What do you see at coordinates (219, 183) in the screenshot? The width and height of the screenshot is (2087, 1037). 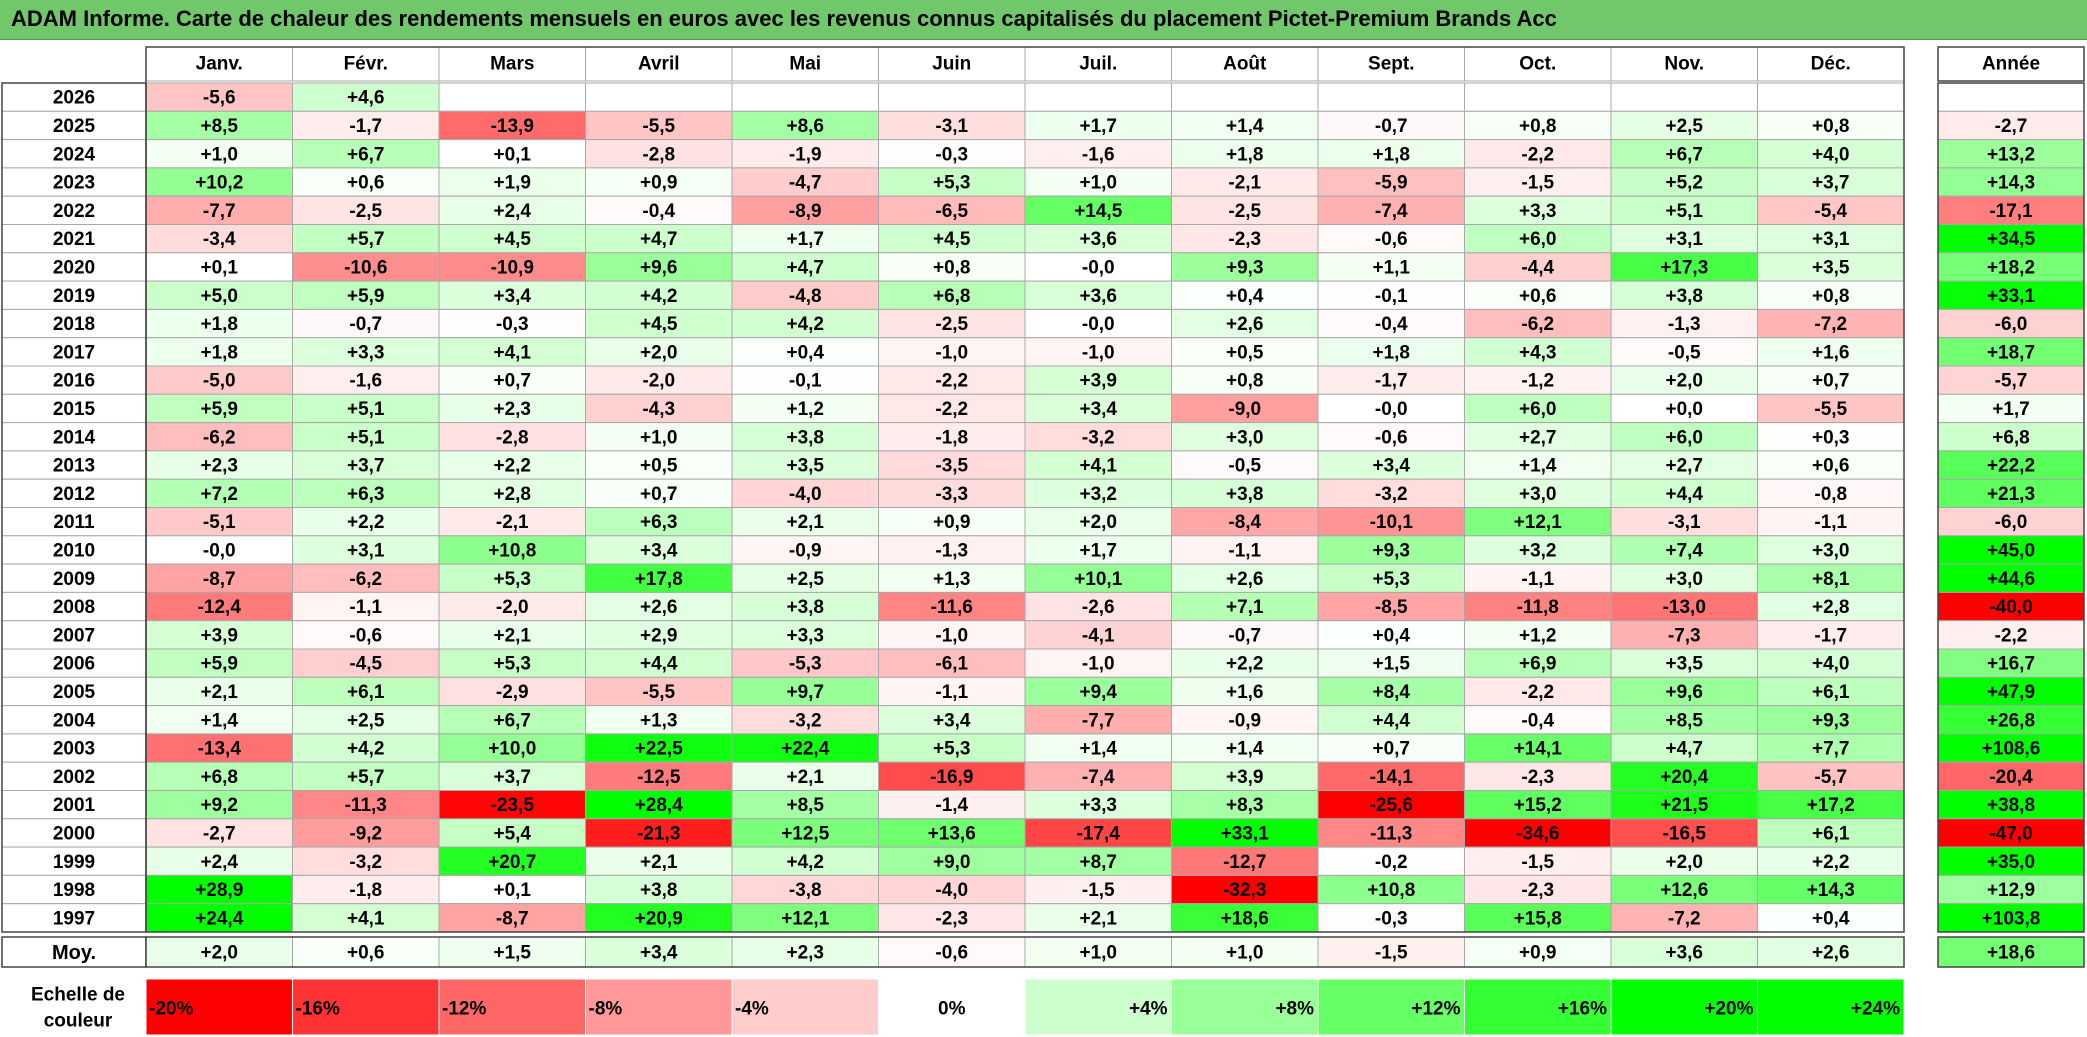 I see `heatmap-cell-value: +10,2` at bounding box center [219, 183].